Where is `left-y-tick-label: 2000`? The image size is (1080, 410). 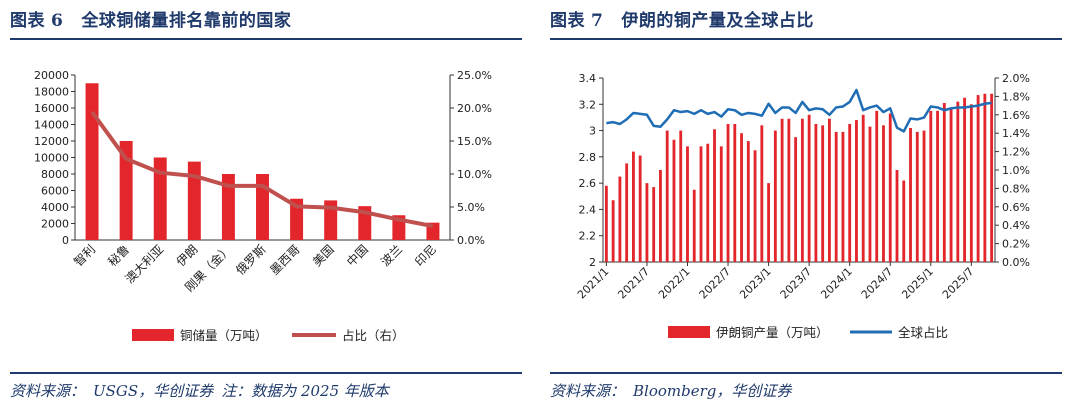
left-y-tick-label: 2000 is located at coordinates (55, 224).